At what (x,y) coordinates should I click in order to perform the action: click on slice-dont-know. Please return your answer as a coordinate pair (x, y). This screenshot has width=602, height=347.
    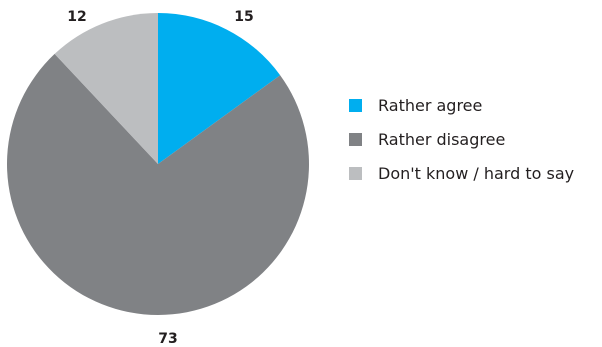
    Looking at the image, I should click on (106, 88).